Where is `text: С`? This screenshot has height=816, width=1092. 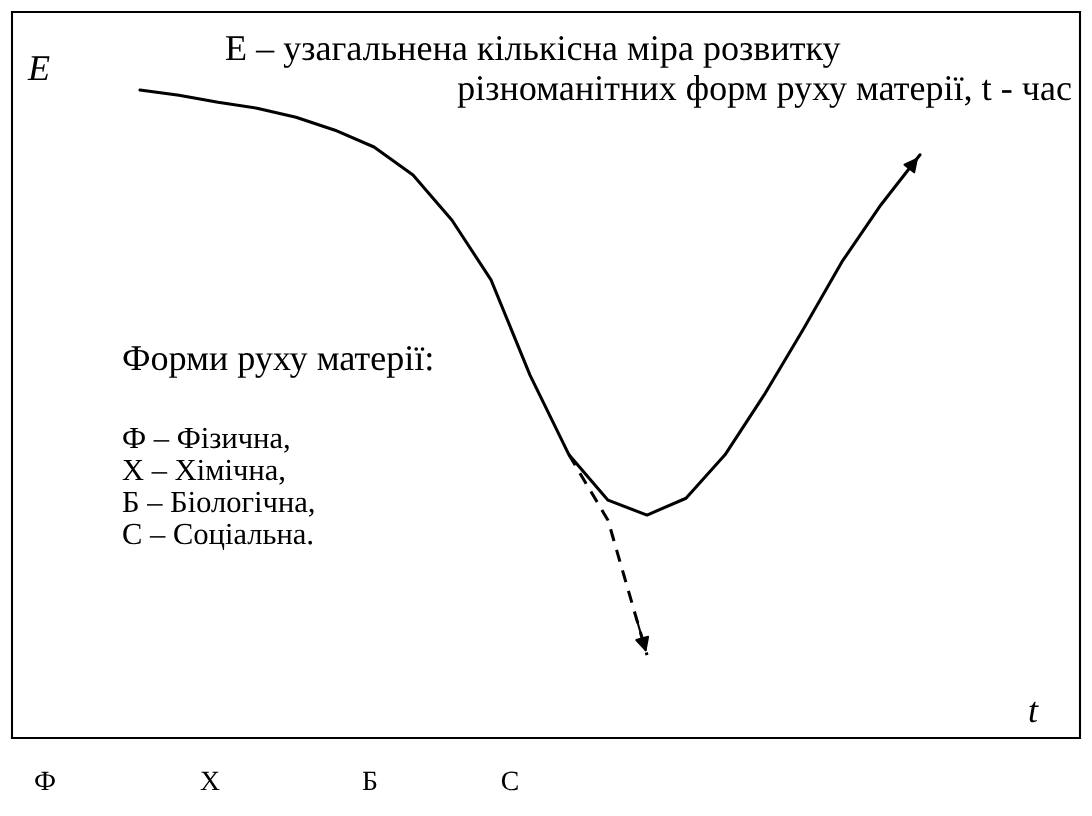 text: С is located at coordinates (509, 781).